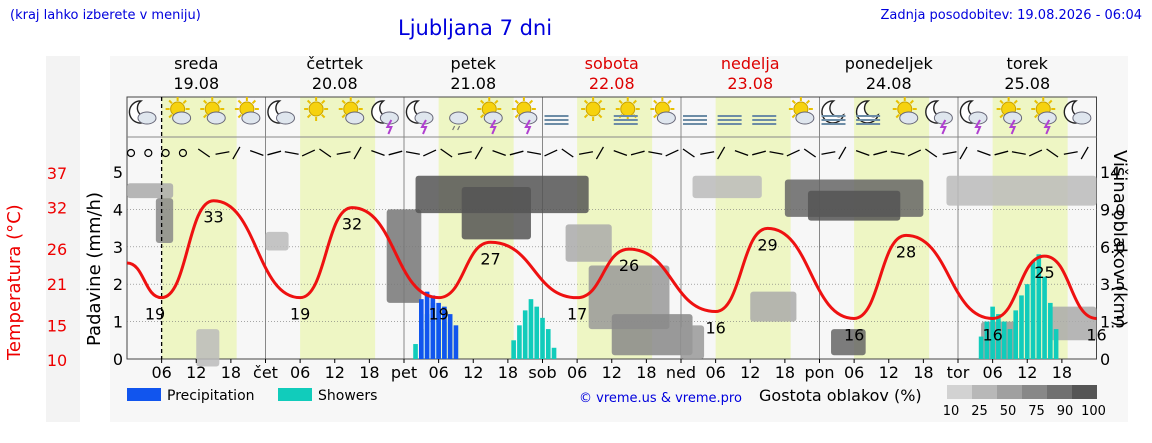 The height and width of the screenshot is (443, 1152). What do you see at coordinates (456, 128) in the screenshot?
I see `rain-shape` at bounding box center [456, 128].